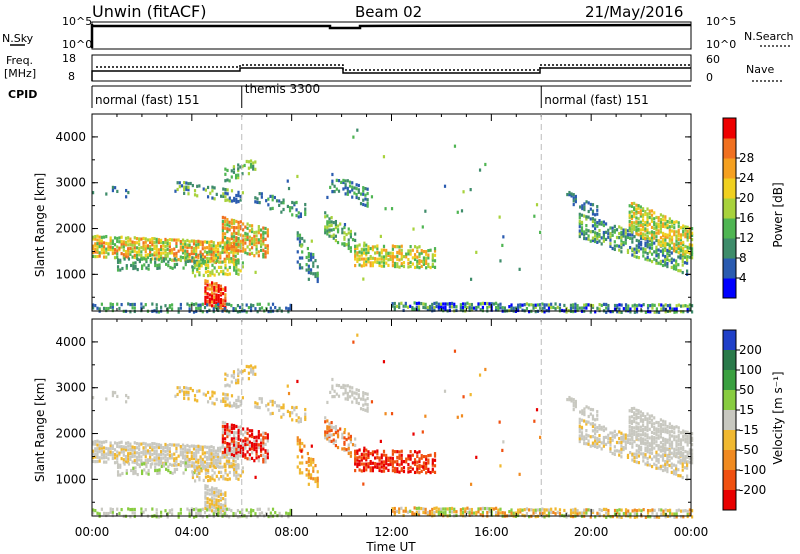 This screenshot has width=800, height=554. Describe the element at coordinates (729, 128) in the screenshot. I see `colorbar-swatch` at that location.